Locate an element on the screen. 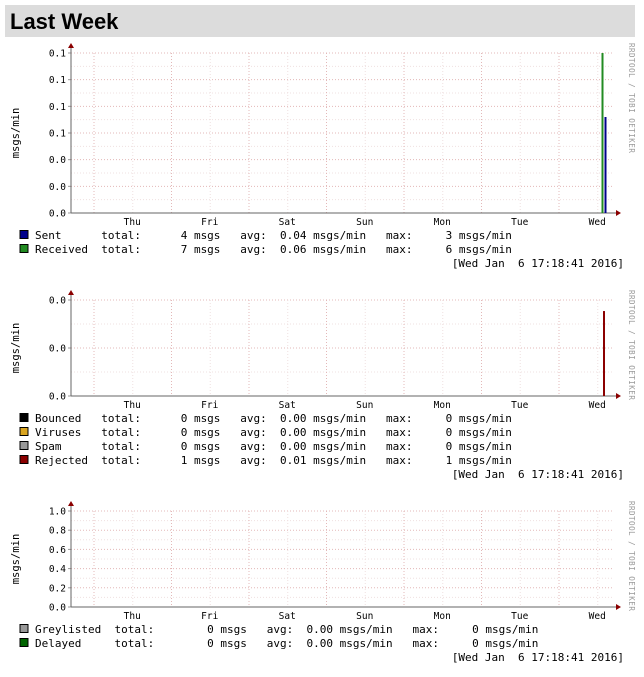  bar-rejected is located at coordinates (604, 353).